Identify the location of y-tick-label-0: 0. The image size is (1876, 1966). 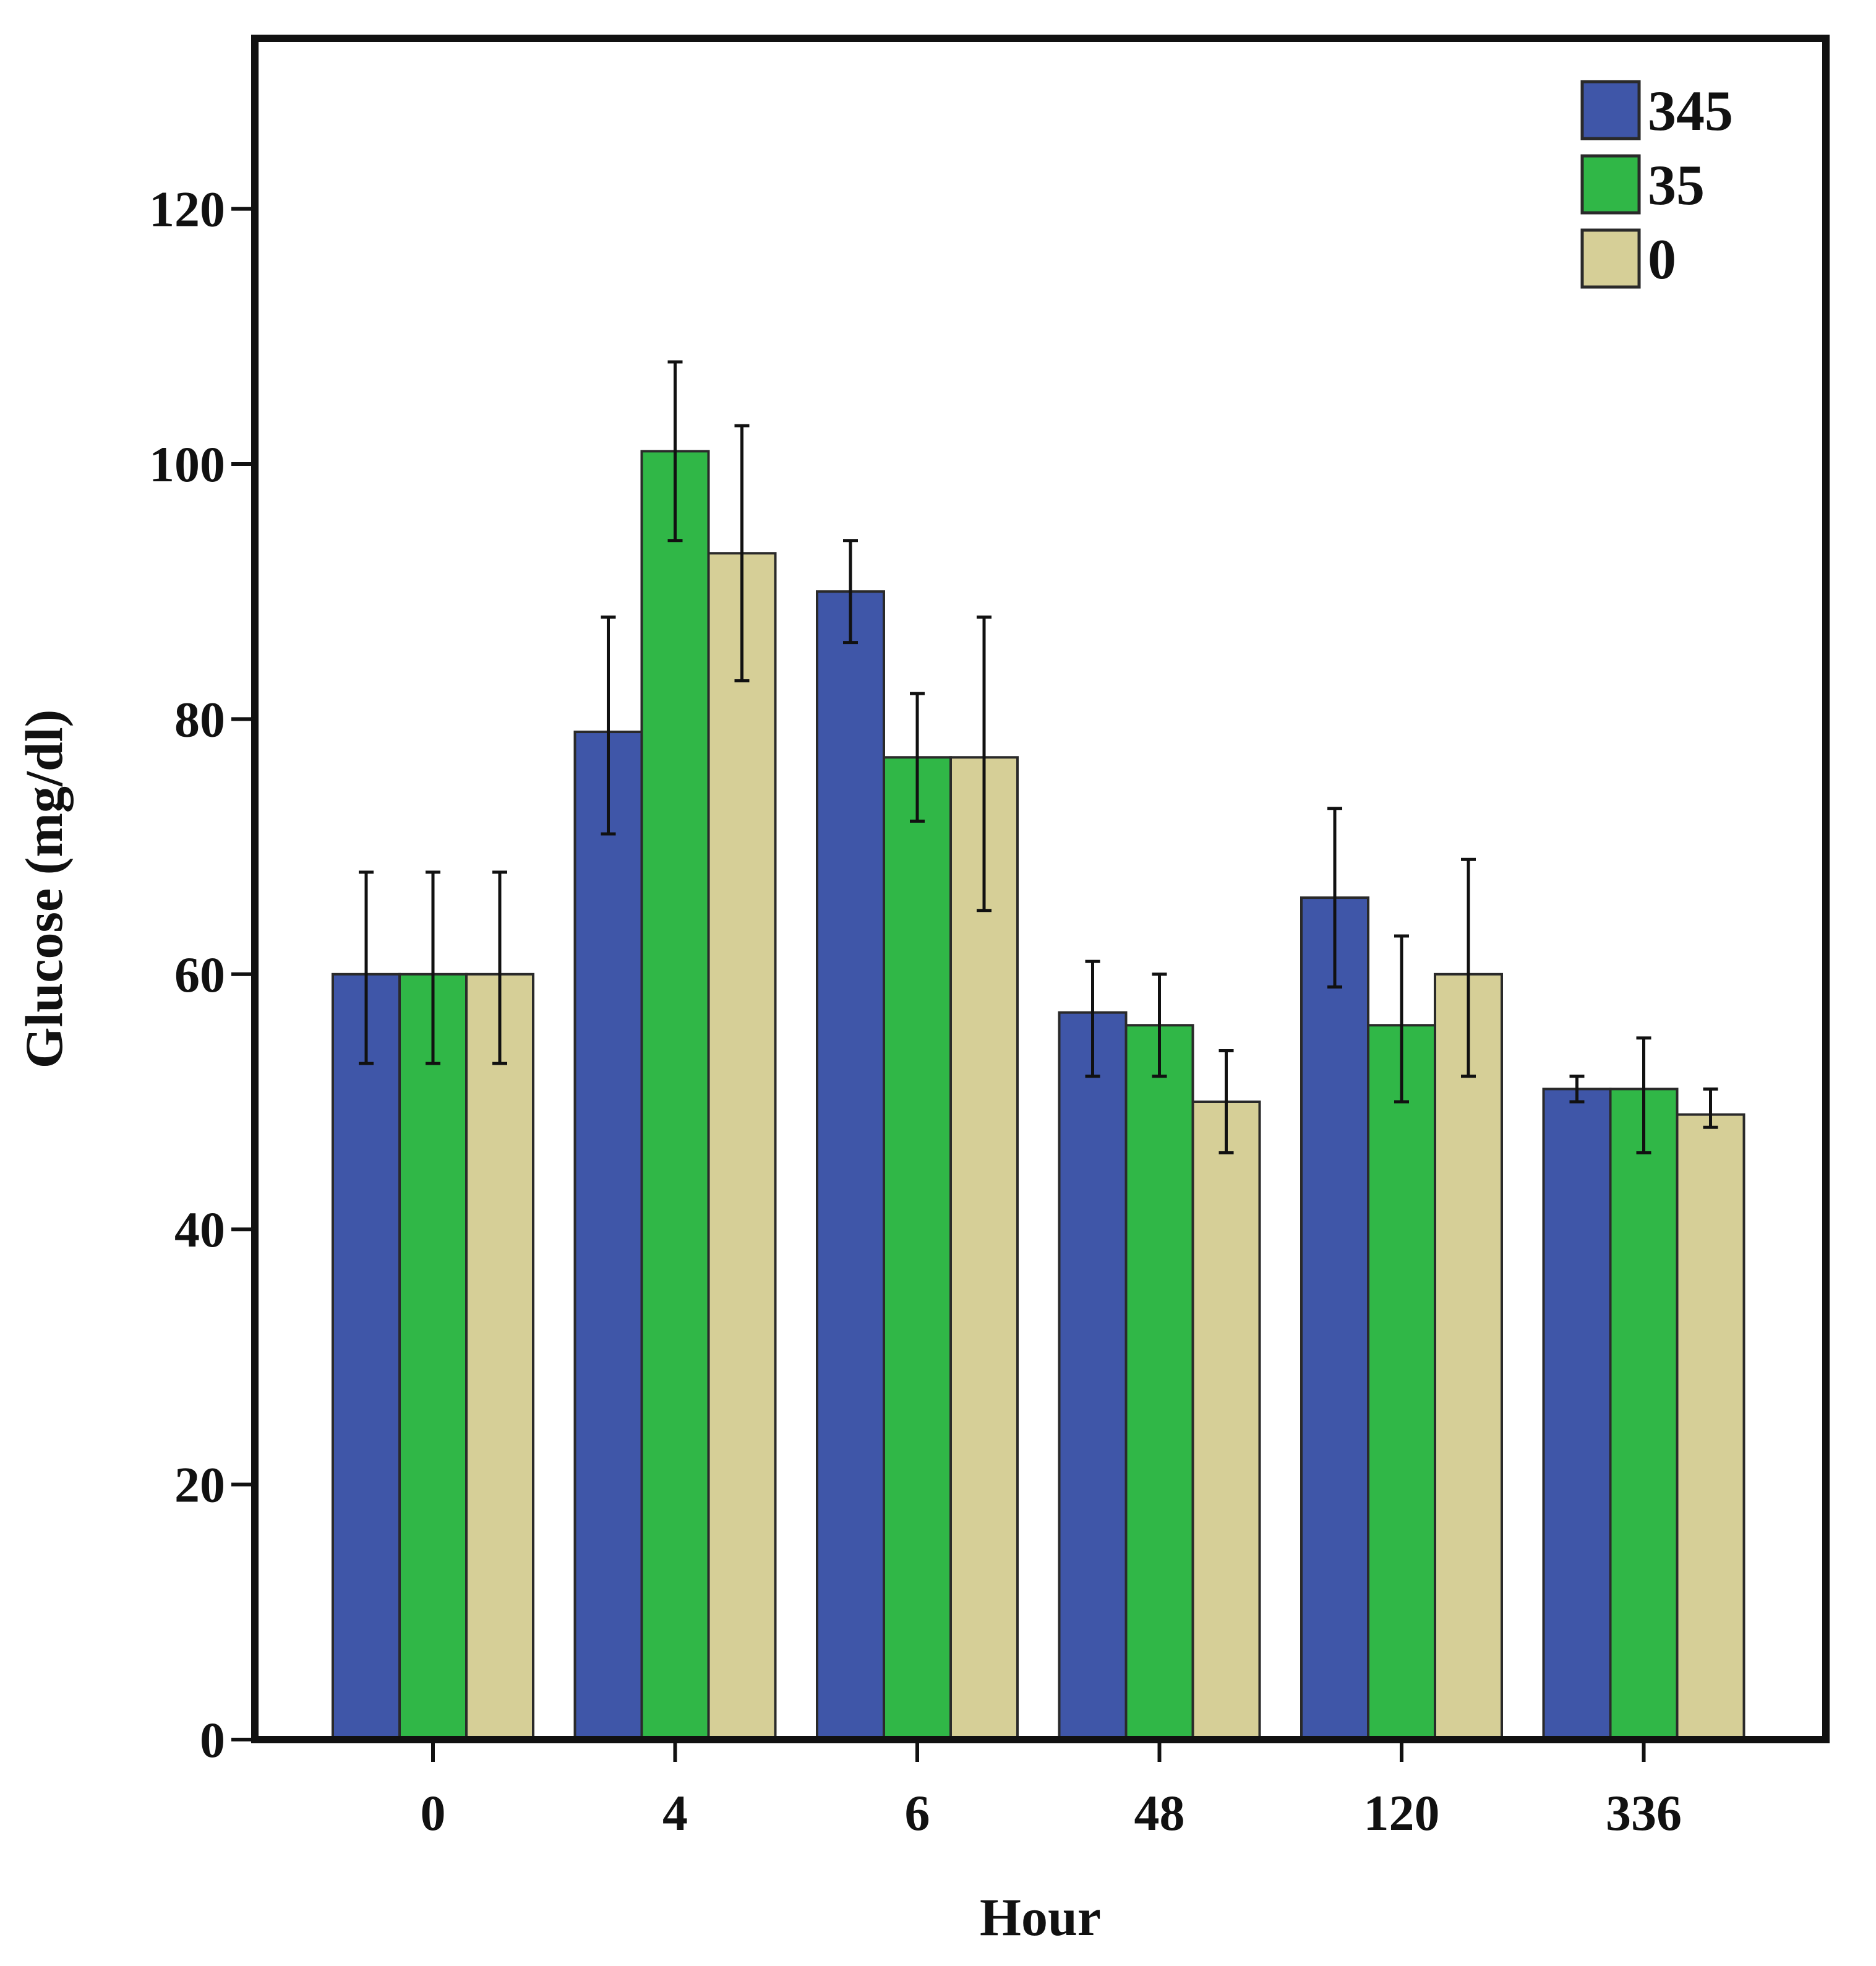
(212, 1740).